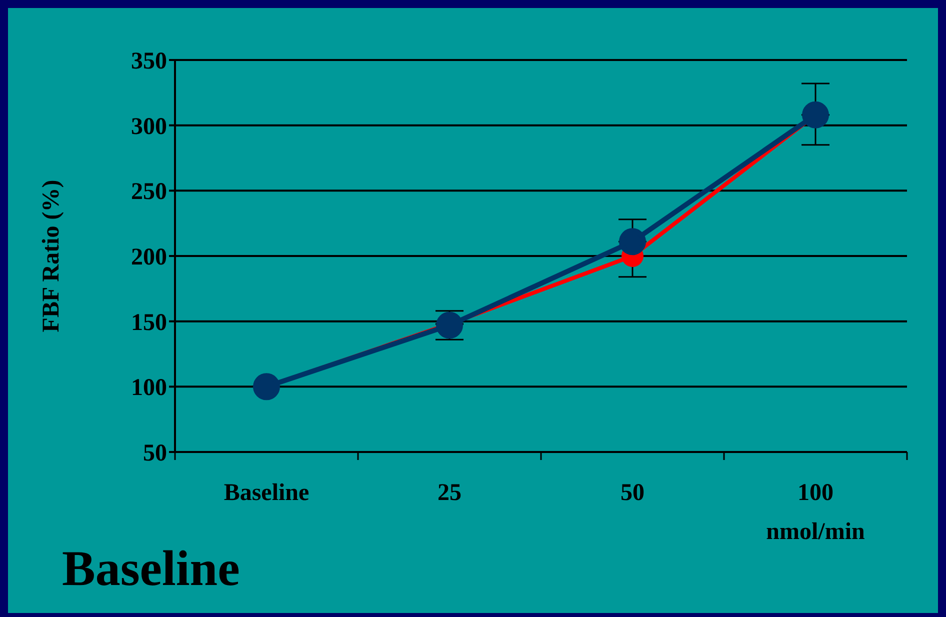 The width and height of the screenshot is (946, 617). What do you see at coordinates (149, 257) in the screenshot?
I see `y-tick-label: 200` at bounding box center [149, 257].